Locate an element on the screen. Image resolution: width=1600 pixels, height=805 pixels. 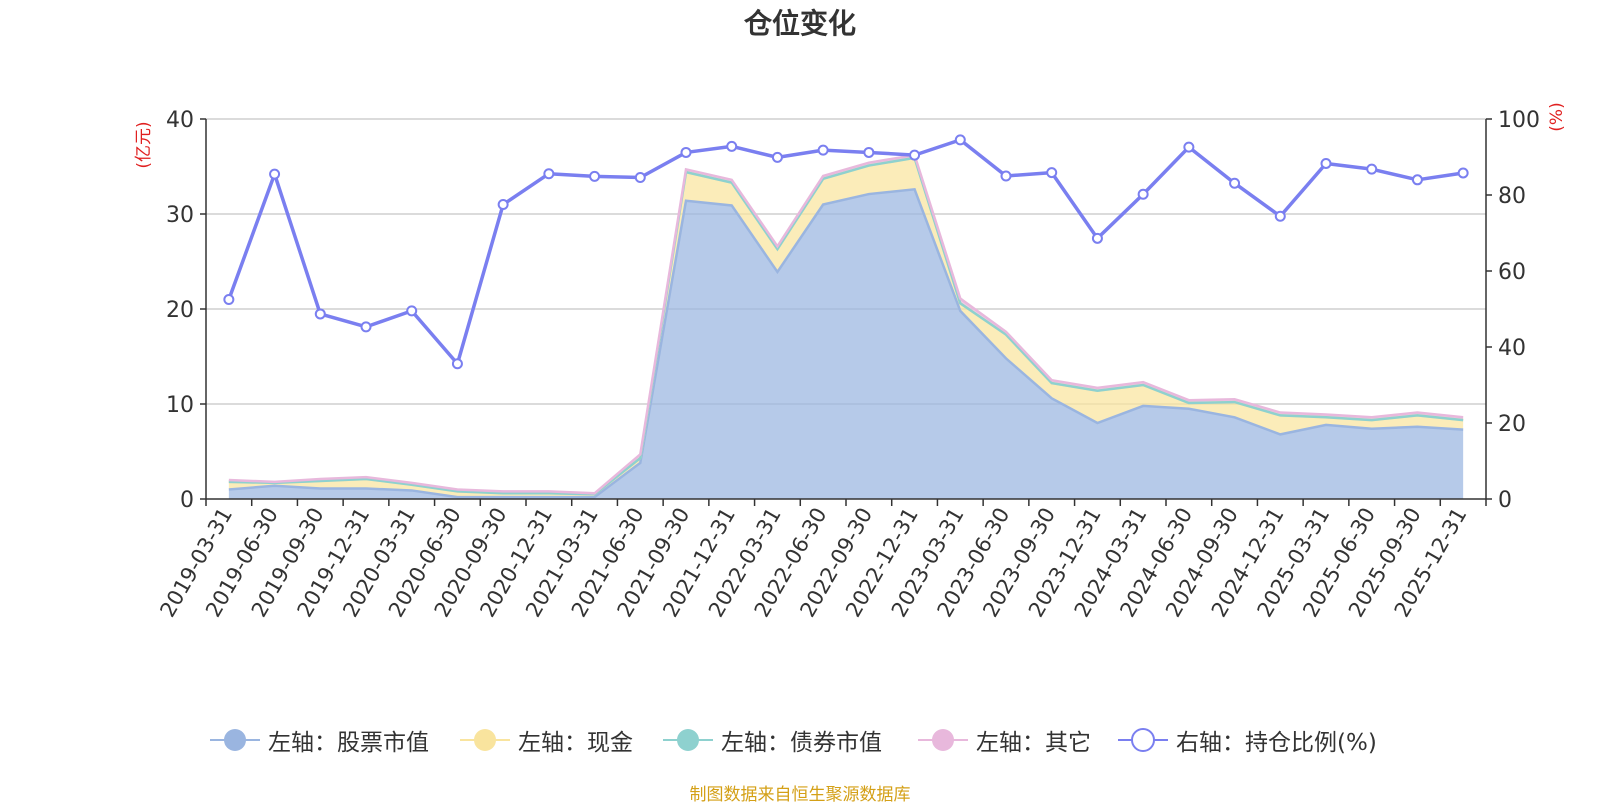
legend-item-ratio: 右轴：持仓比例(%) is located at coordinates (1247, 740).